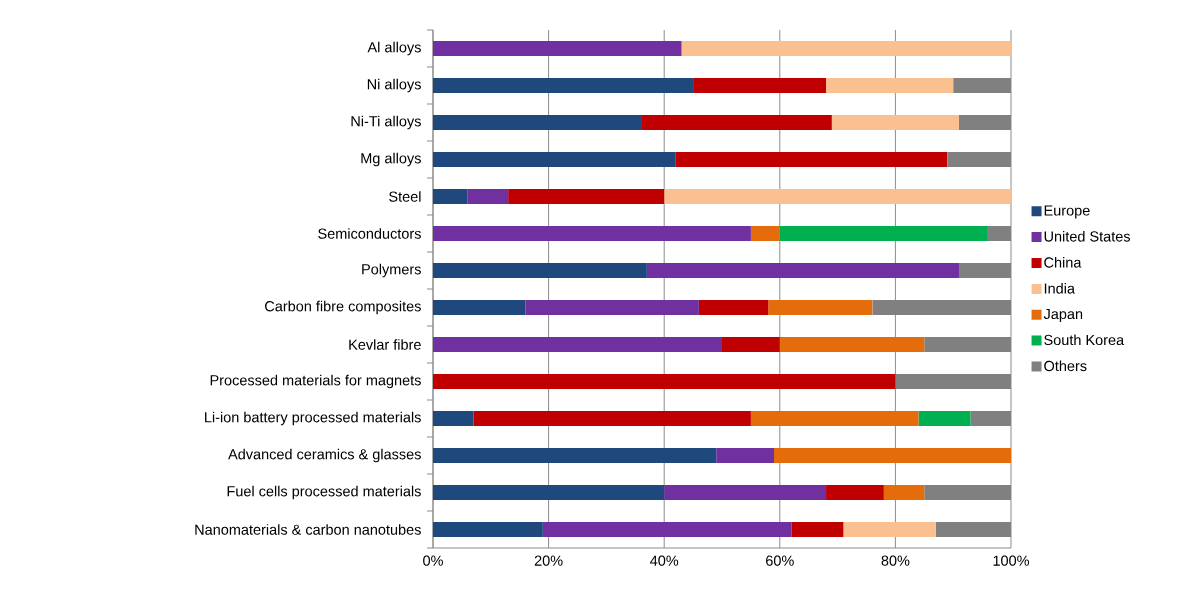 The image size is (1203, 601). I want to click on y-tick-label: Nanomaterials & carbon nanotubes, so click(308, 529).